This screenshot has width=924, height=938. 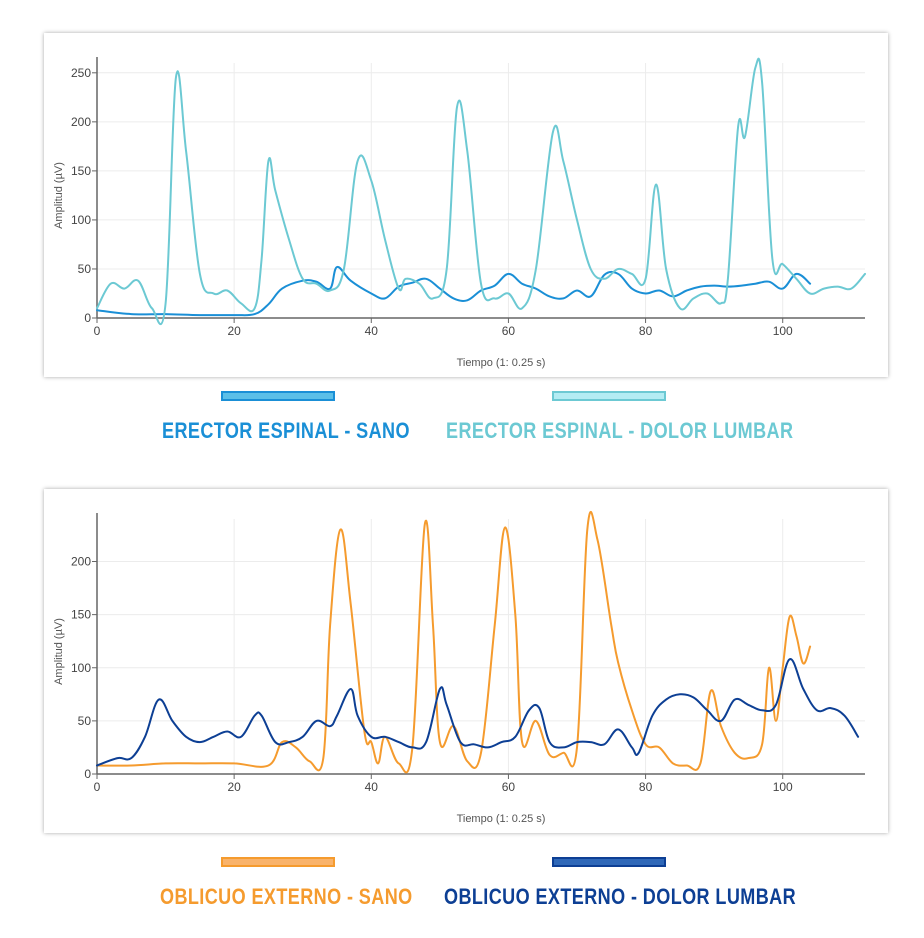 What do you see at coordinates (620, 896) in the screenshot?
I see `legend-label-oblicuo-dolor: OBLICUO EXTERNO - DOLOR LUMBAR` at bounding box center [620, 896].